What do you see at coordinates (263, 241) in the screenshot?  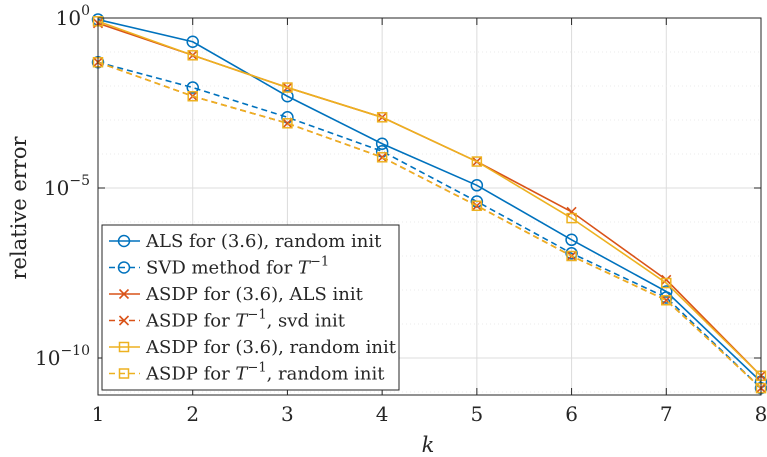 I see `legend-label: ALS for (3.6), random init` at bounding box center [263, 241].